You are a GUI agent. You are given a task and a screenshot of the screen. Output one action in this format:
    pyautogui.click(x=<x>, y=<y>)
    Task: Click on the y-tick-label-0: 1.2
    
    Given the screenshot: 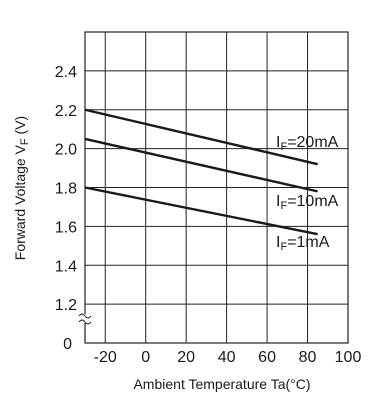 What is the action you would take?
    pyautogui.click(x=66, y=305)
    